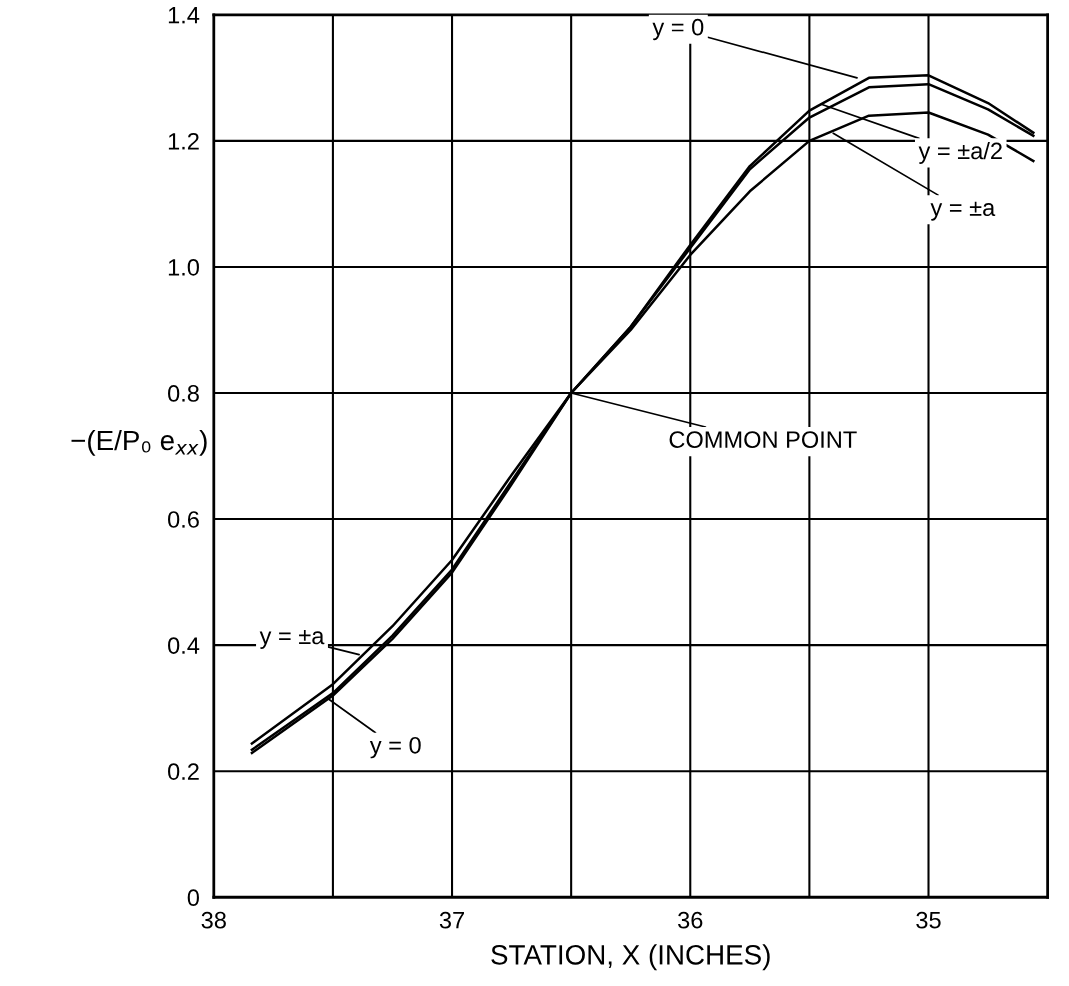  Describe the element at coordinates (451, 920) in the screenshot. I see `x-tick-label: 37` at that location.